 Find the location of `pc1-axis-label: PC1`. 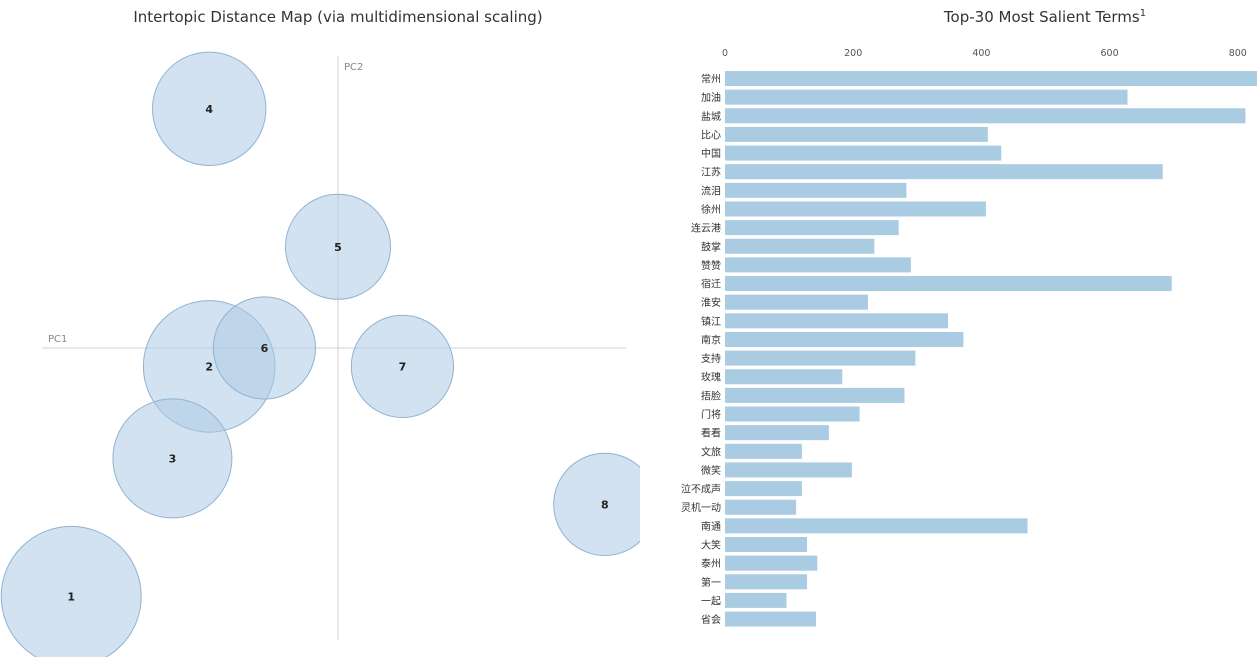

pc1-axis-label: PC1 is located at coordinates (57, 339).